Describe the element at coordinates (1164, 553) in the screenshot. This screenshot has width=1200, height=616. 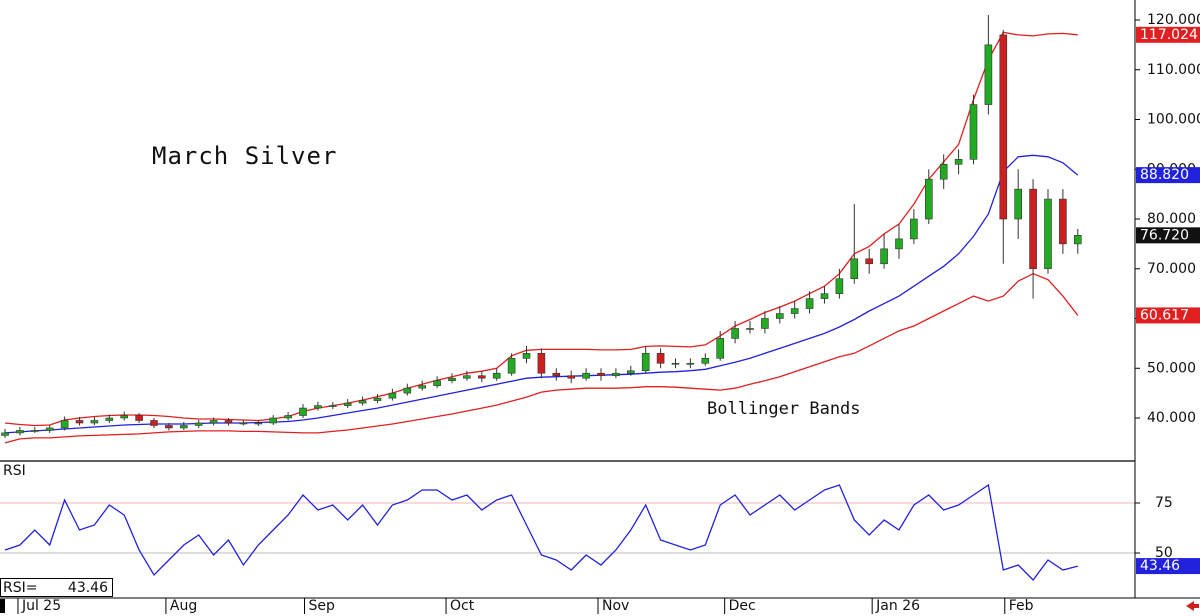
I see `rsi-tick-label: 50` at that location.